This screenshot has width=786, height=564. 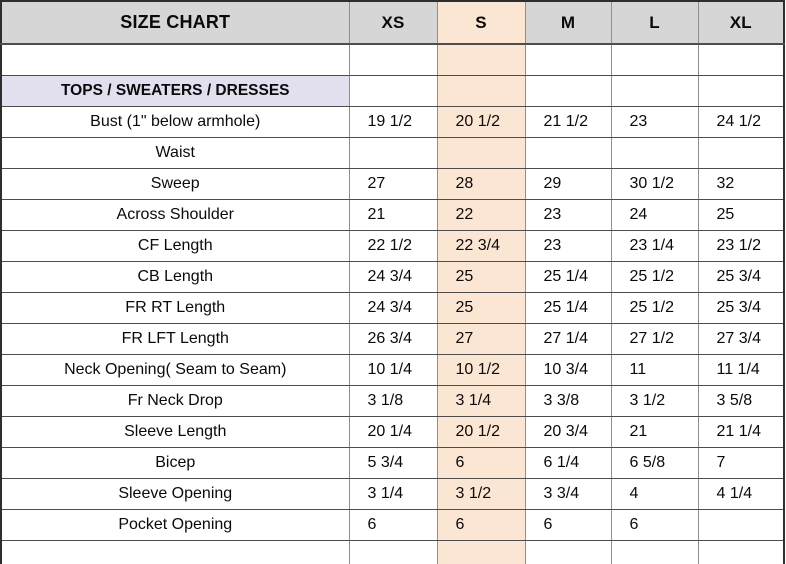 I want to click on value-cell: 24, so click(x=654, y=214).